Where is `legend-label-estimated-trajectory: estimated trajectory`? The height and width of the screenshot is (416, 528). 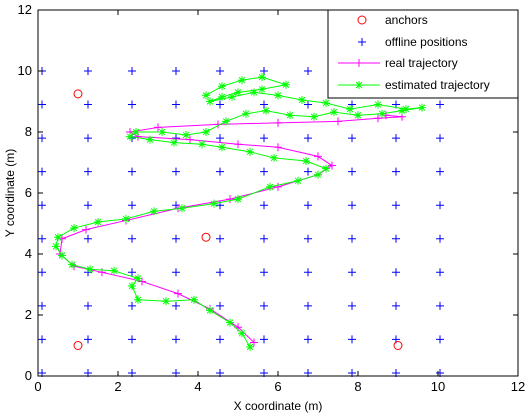 legend-label-estimated-trajectory: estimated trajectory is located at coordinates (437, 85).